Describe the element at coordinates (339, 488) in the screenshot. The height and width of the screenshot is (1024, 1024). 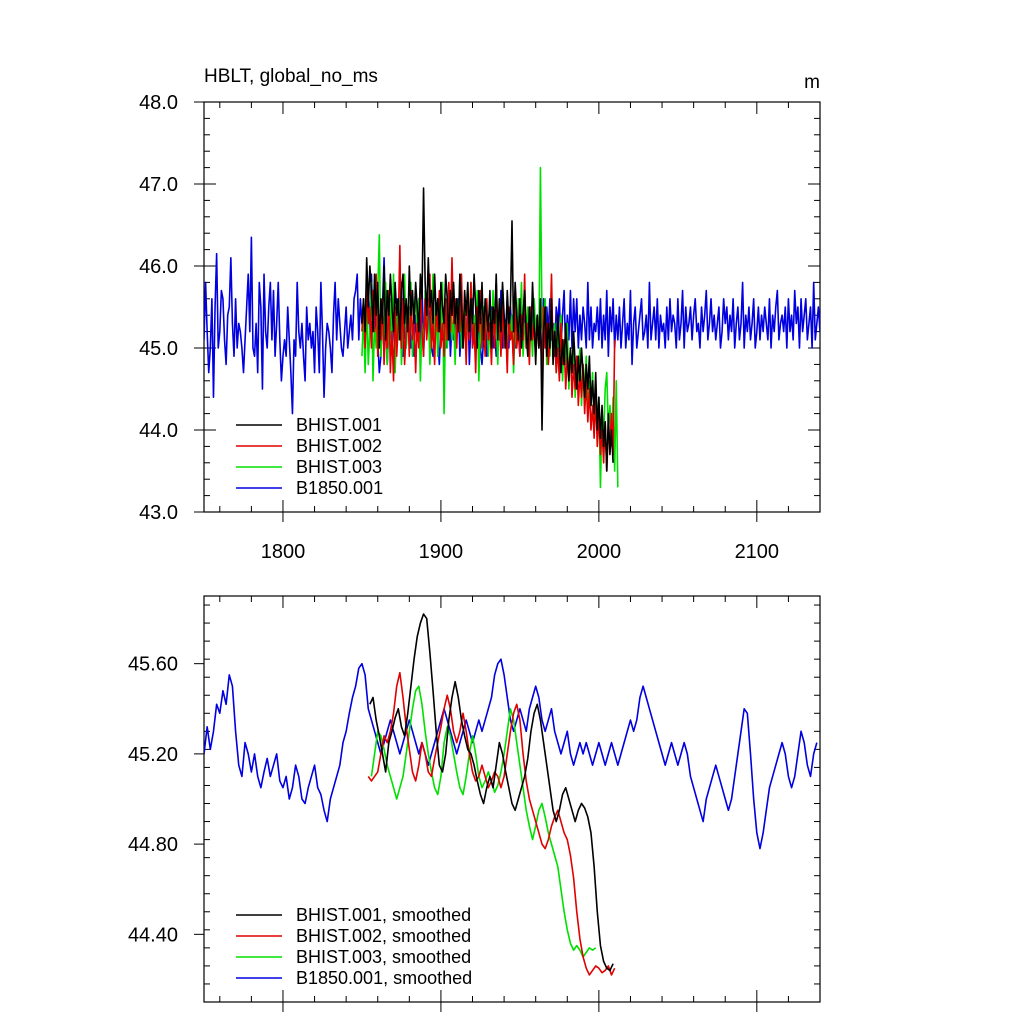
I see `legend-label: B1850.001` at that location.